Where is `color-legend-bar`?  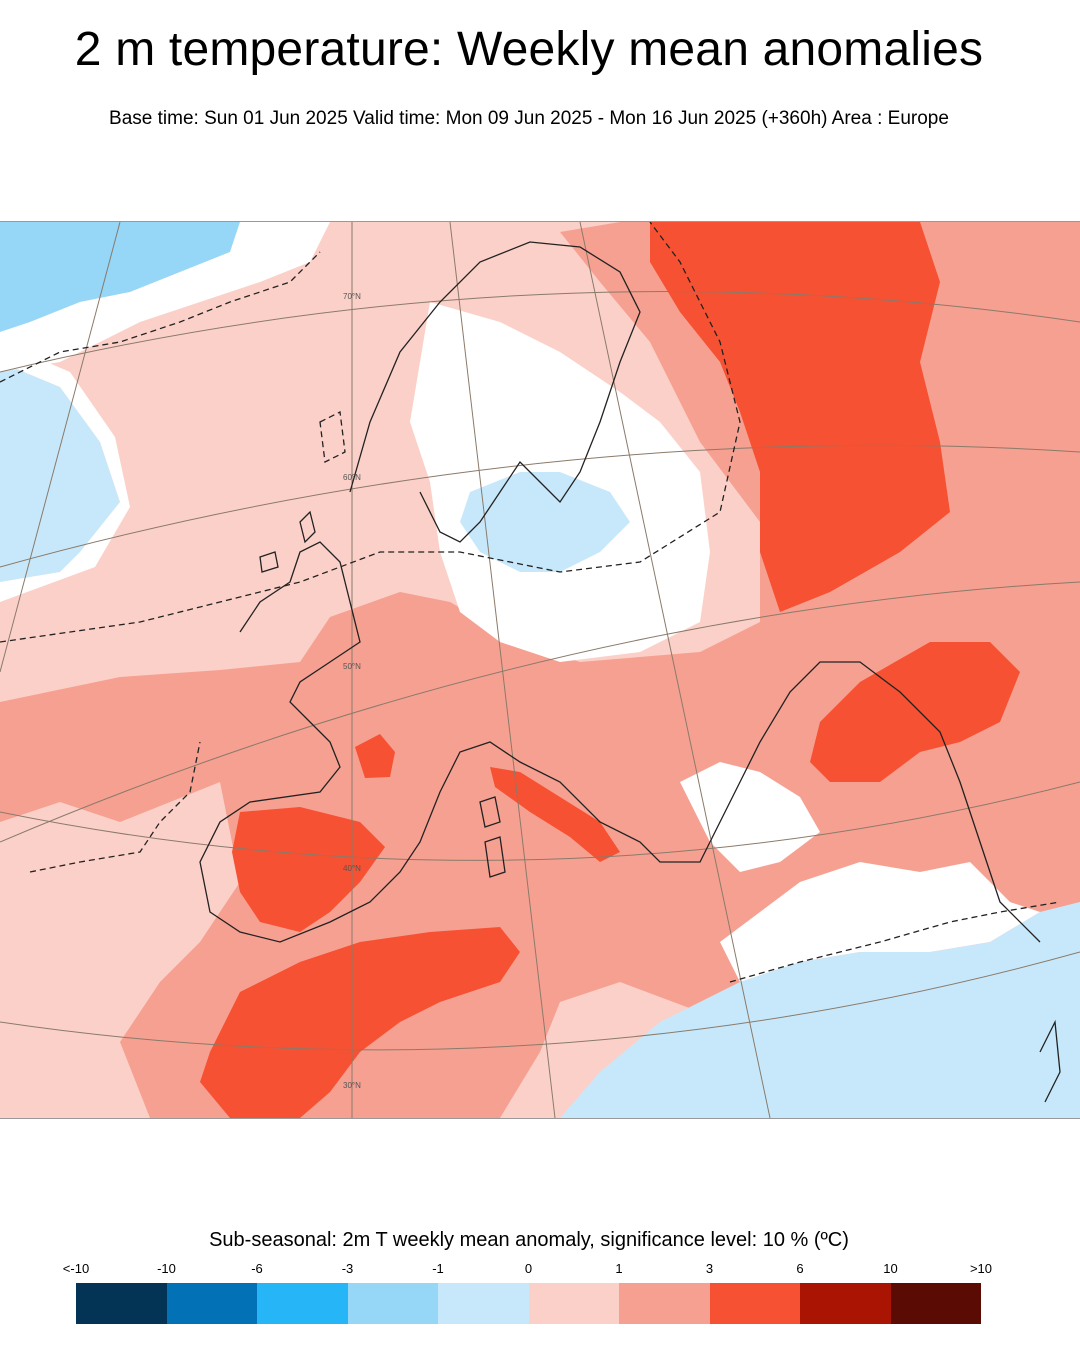
color-legend-bar is located at coordinates (528, 1303).